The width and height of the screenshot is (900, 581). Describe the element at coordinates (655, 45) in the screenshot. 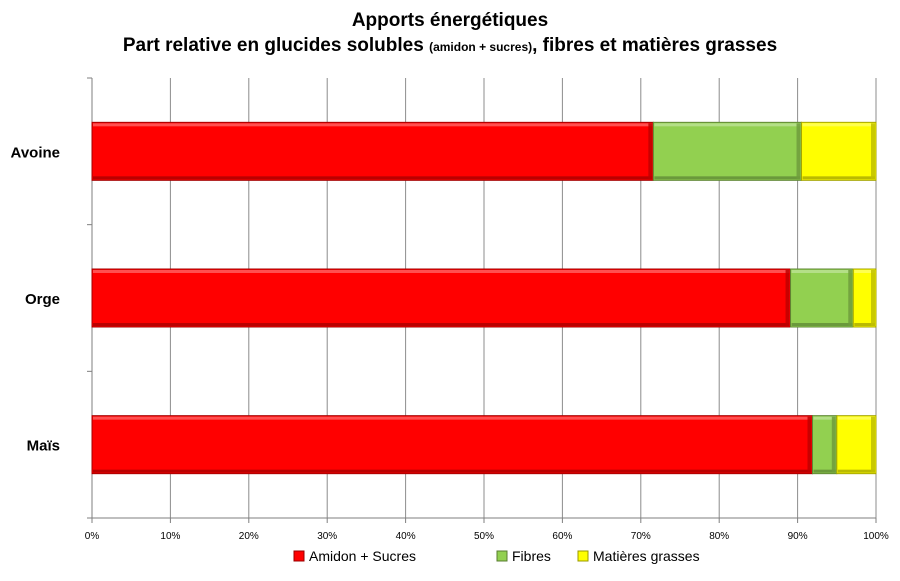

I see `subtitle-tail: , fibres et matières grasses` at that location.